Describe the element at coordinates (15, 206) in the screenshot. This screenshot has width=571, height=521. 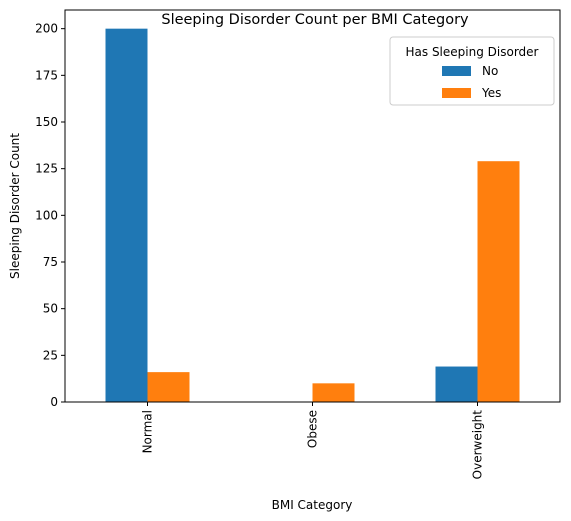
I see `y-axis-label: Sleeping Disorder Count` at that location.